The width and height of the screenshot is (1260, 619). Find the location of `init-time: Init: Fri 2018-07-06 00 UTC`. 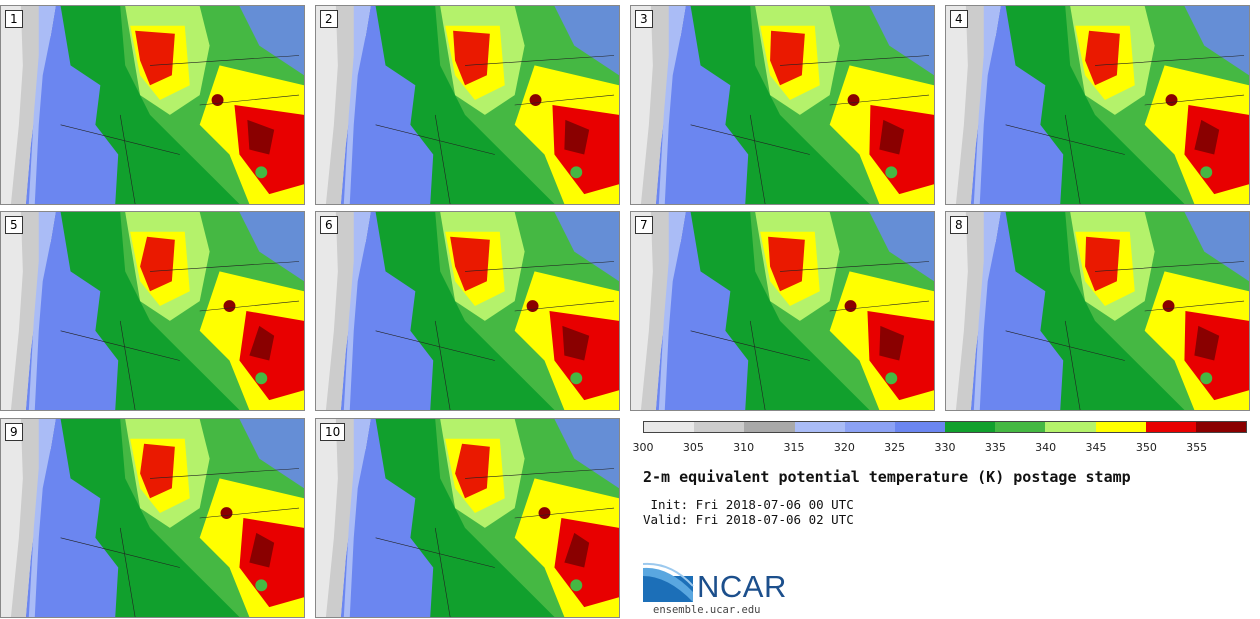

init-time: Init: Fri 2018-07-06 00 UTC is located at coordinates (748, 504).